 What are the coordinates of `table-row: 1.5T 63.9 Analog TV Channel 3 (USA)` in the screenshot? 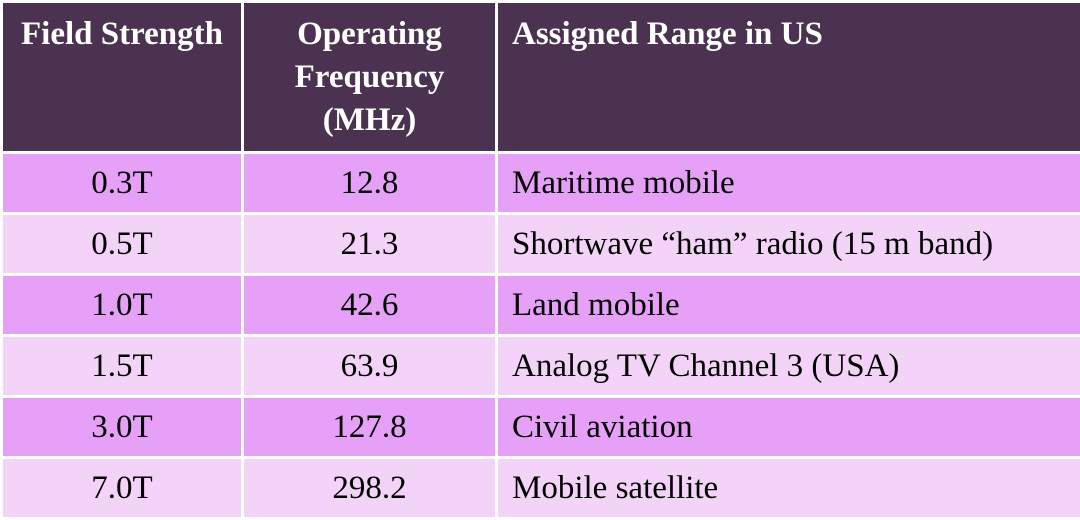 It's located at (541, 366).